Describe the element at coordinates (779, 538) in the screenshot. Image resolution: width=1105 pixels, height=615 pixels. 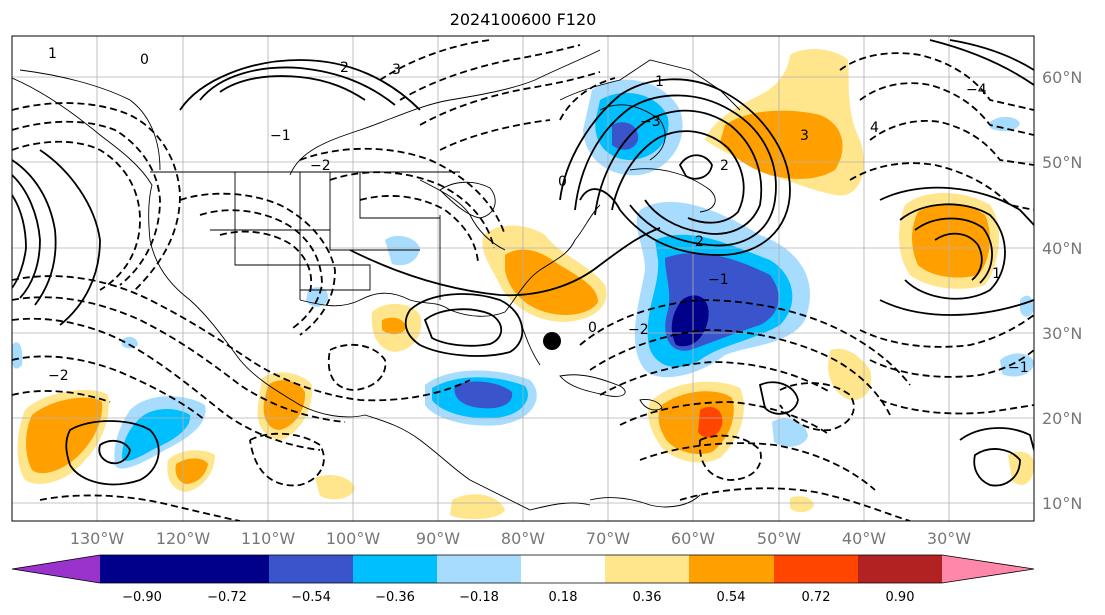
I see `svg-text: 50°W` at that location.